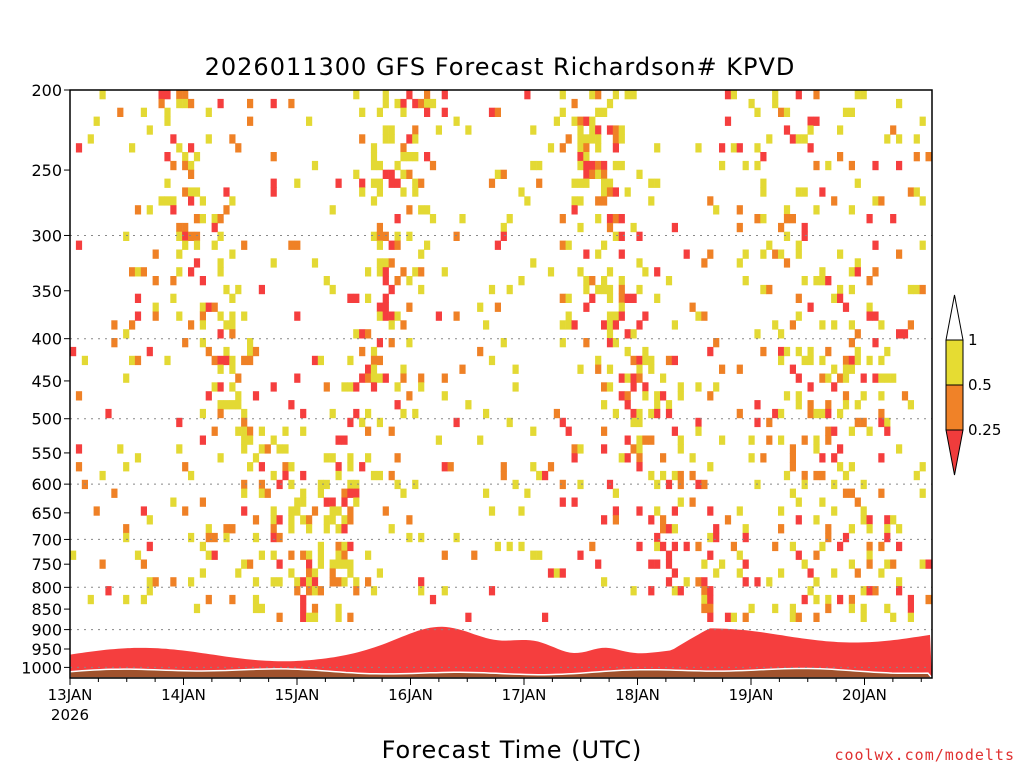 The image size is (1024, 768). Describe the element at coordinates (864, 695) in the screenshot. I see `x-tick-label: 20JAN` at that location.